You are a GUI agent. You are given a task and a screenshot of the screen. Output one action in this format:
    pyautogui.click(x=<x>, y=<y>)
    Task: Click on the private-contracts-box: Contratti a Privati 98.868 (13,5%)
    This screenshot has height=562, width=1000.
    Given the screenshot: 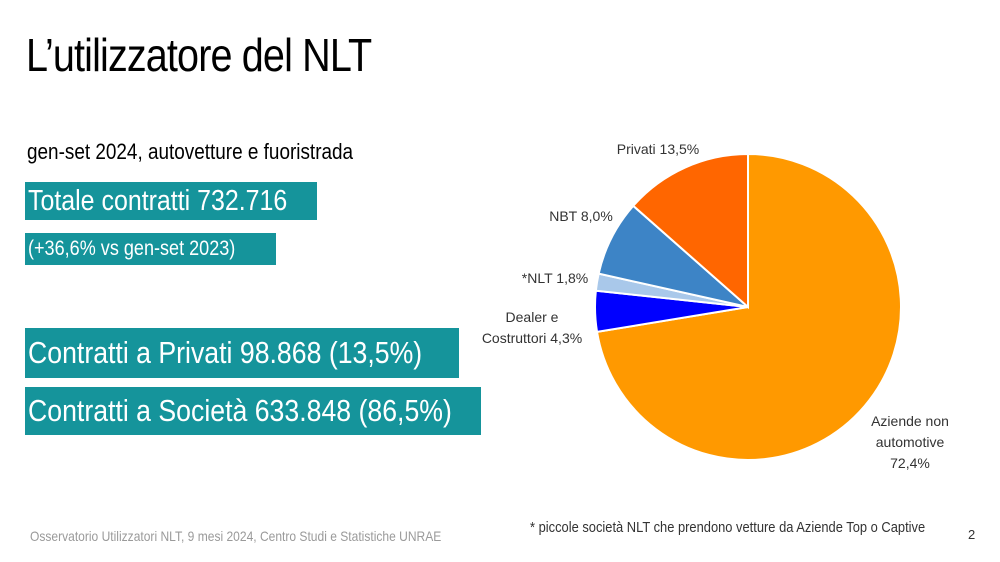 What is the action you would take?
    pyautogui.click(x=242, y=353)
    